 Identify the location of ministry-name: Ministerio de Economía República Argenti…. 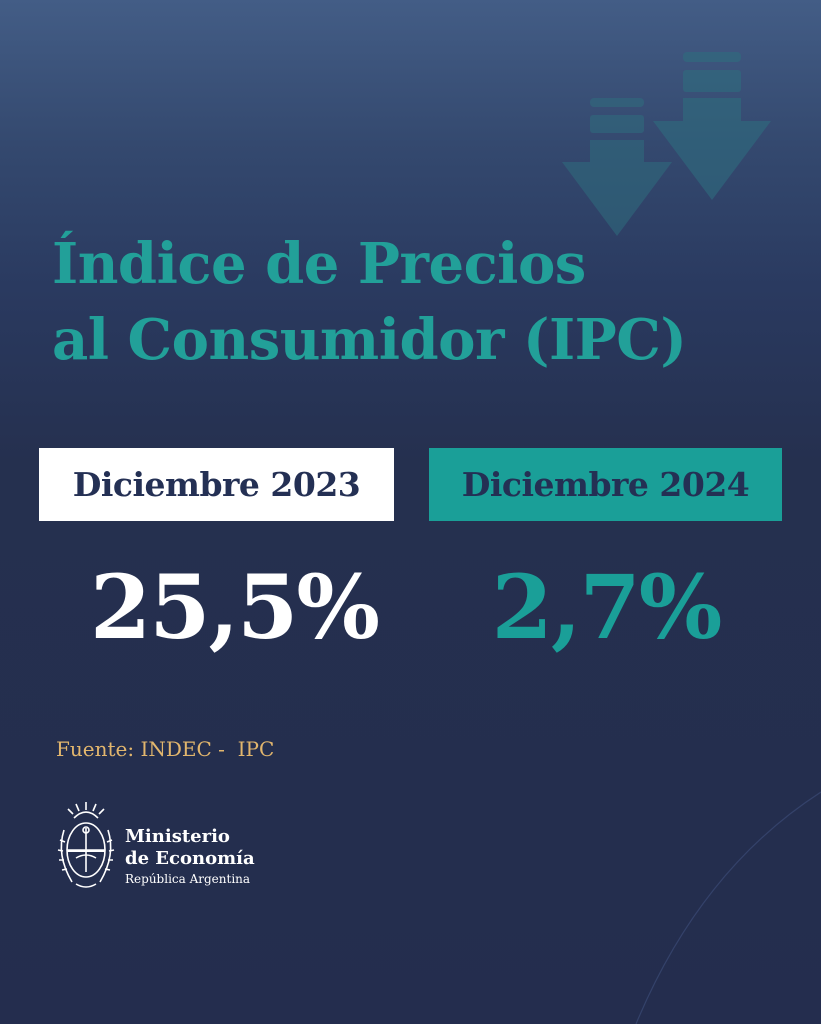
(190, 857).